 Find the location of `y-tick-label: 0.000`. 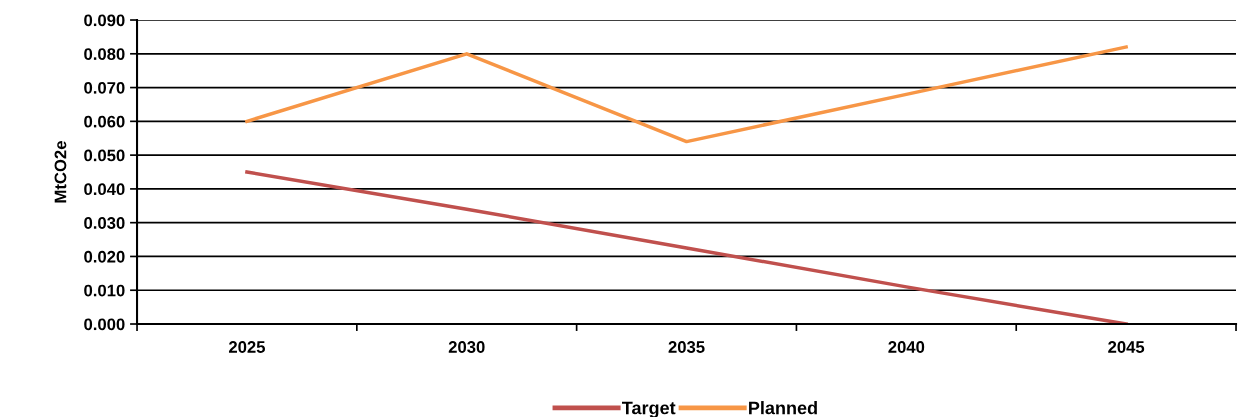

y-tick-label: 0.000 is located at coordinates (104, 324).